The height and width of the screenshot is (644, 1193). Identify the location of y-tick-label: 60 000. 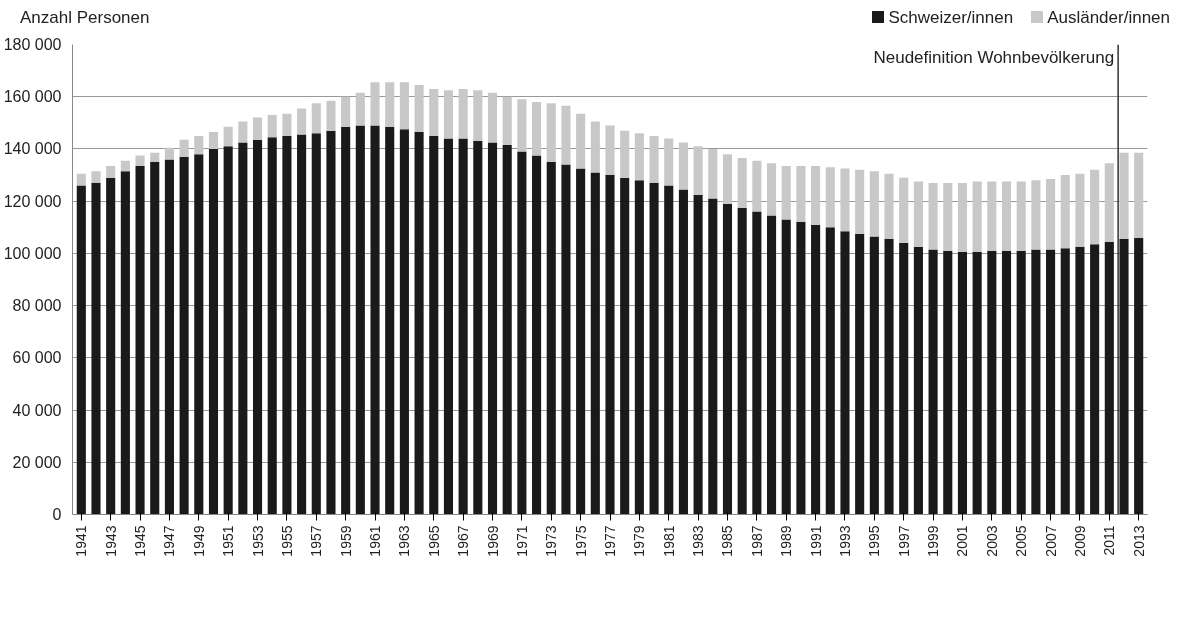
(37, 358).